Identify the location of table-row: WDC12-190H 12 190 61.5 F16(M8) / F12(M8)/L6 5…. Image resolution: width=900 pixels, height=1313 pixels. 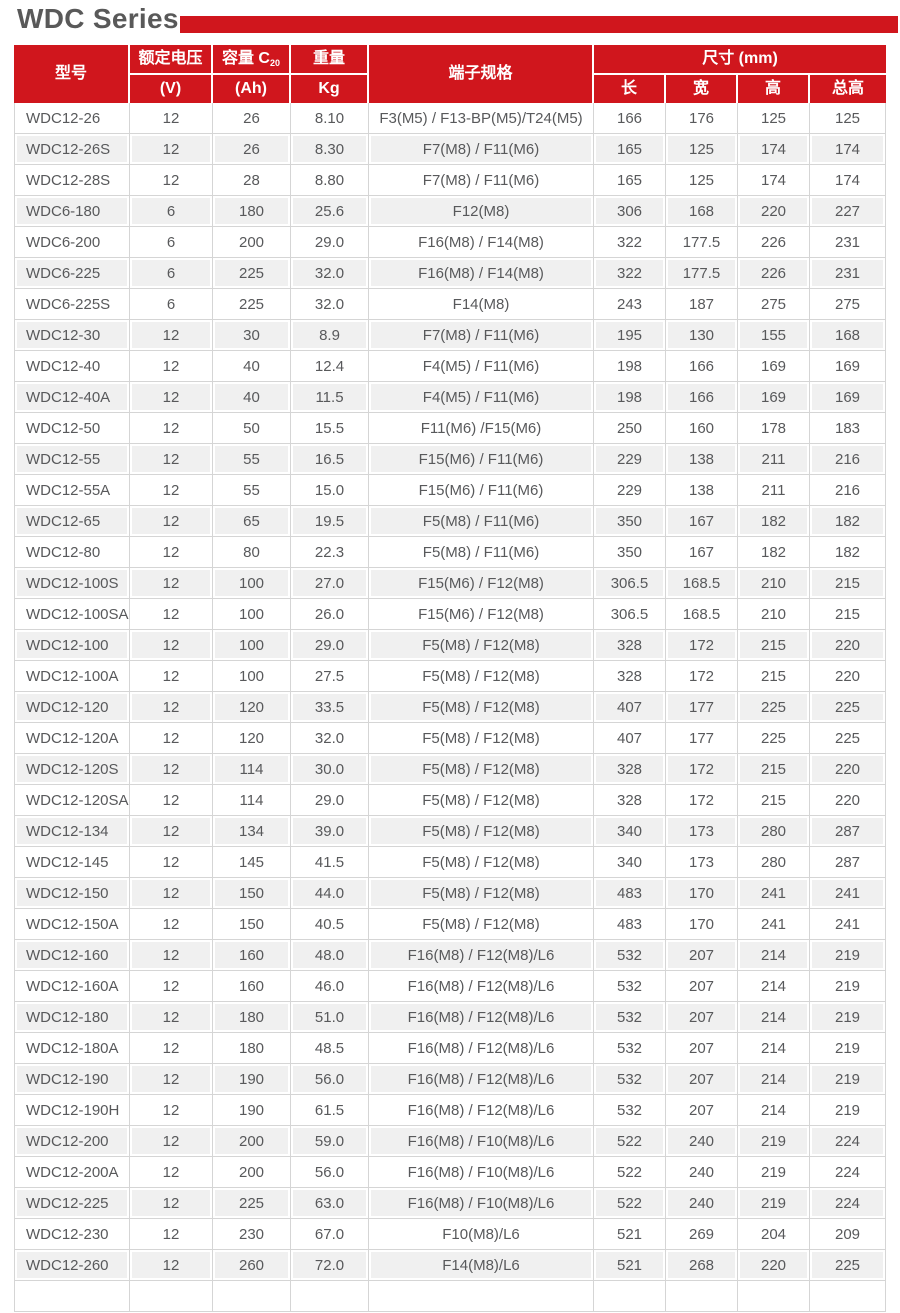
(450, 1110).